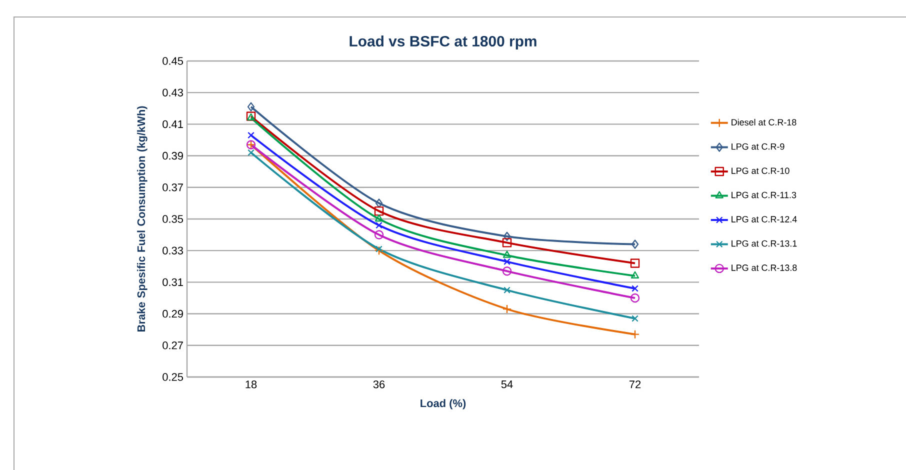  What do you see at coordinates (507, 384) in the screenshot?
I see `x-tick-label: 54` at bounding box center [507, 384].